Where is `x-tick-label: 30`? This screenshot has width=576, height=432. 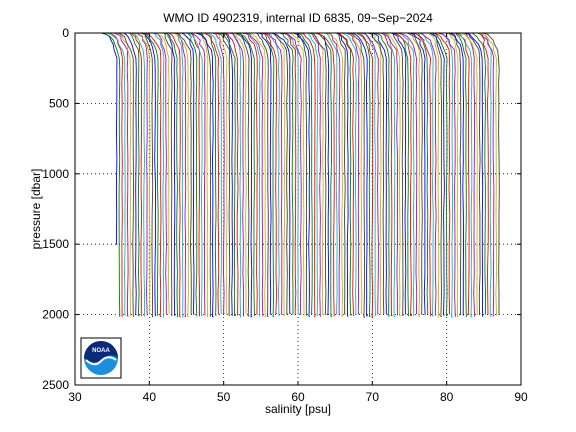 x-tick-label: 30 is located at coordinates (75, 397).